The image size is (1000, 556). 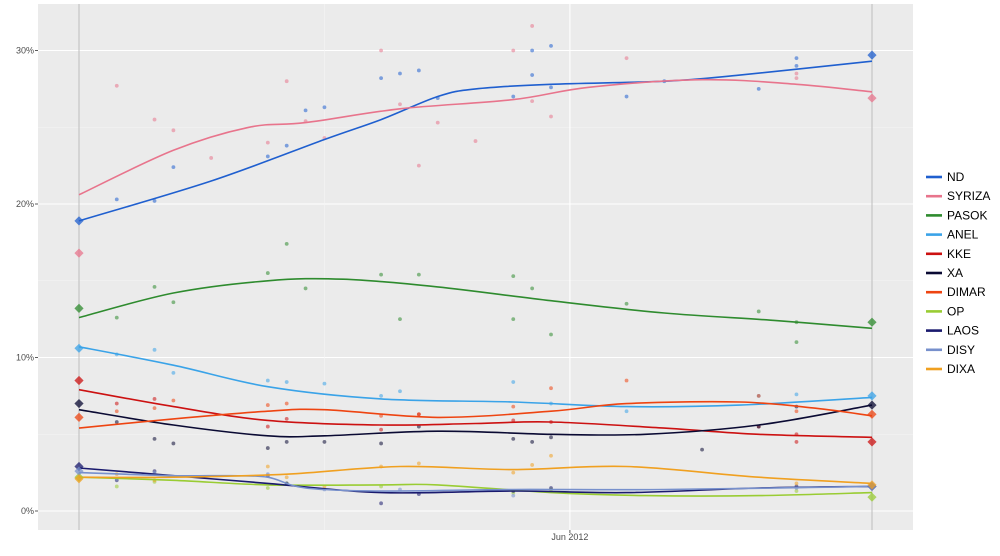 What do you see at coordinates (961, 350) in the screenshot?
I see `legend-label-disy: DISY` at bounding box center [961, 350].